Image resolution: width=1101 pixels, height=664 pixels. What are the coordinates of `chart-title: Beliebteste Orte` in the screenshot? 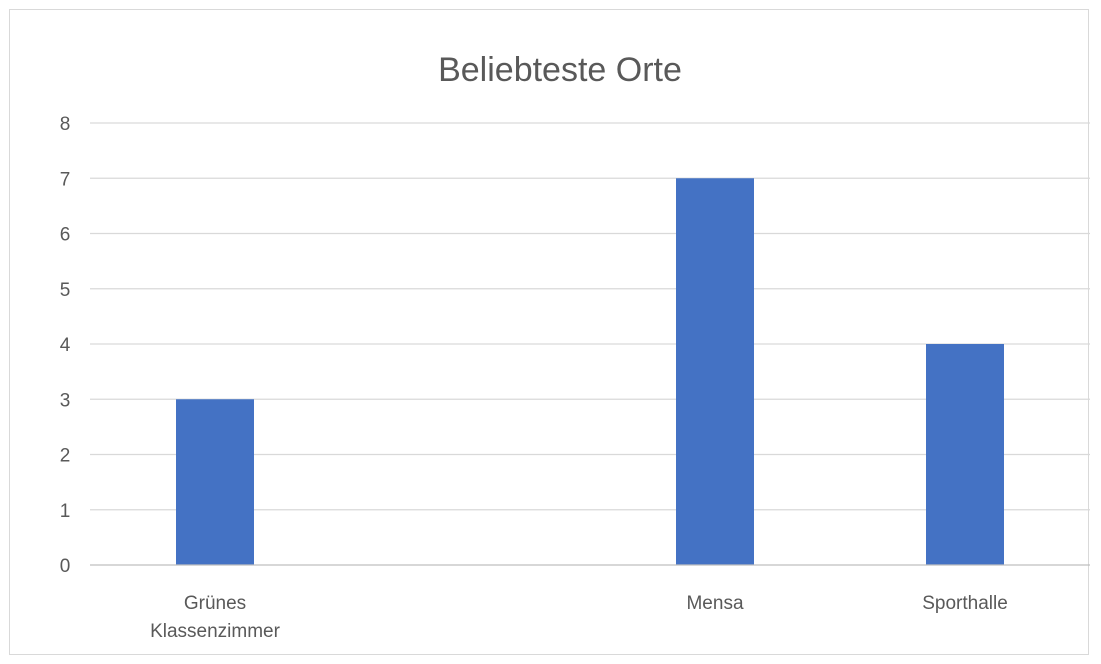 It's located at (560, 70).